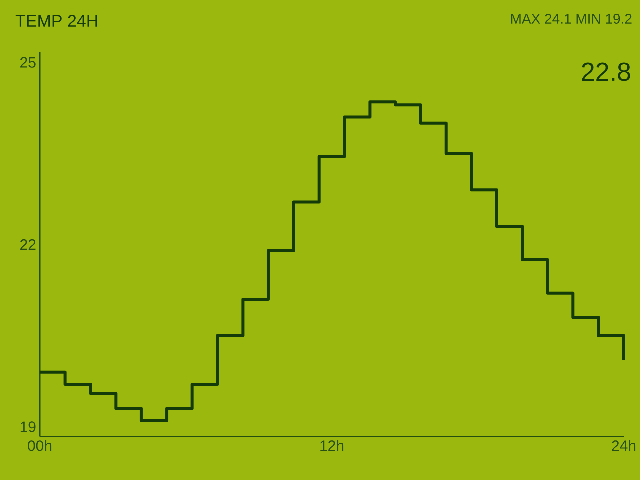 The image size is (640, 480). Describe the element at coordinates (57, 21) in the screenshot. I see `chart-title: TEMP 24H` at that location.